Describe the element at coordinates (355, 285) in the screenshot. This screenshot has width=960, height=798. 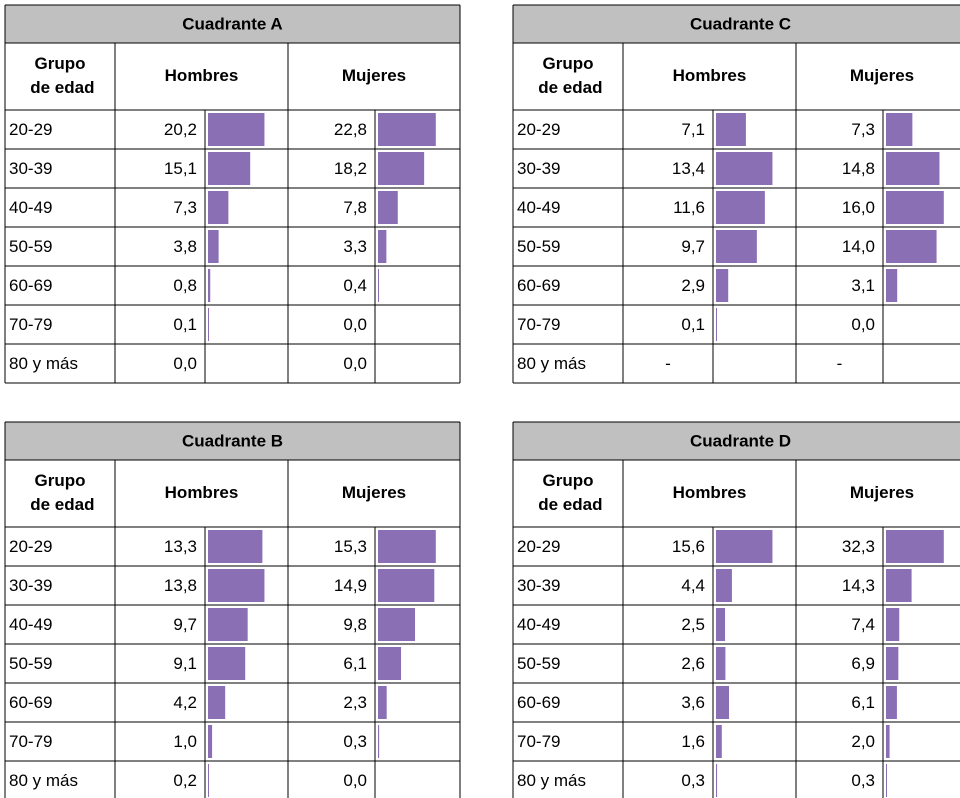
I see `value-cell: 0,4` at that location.